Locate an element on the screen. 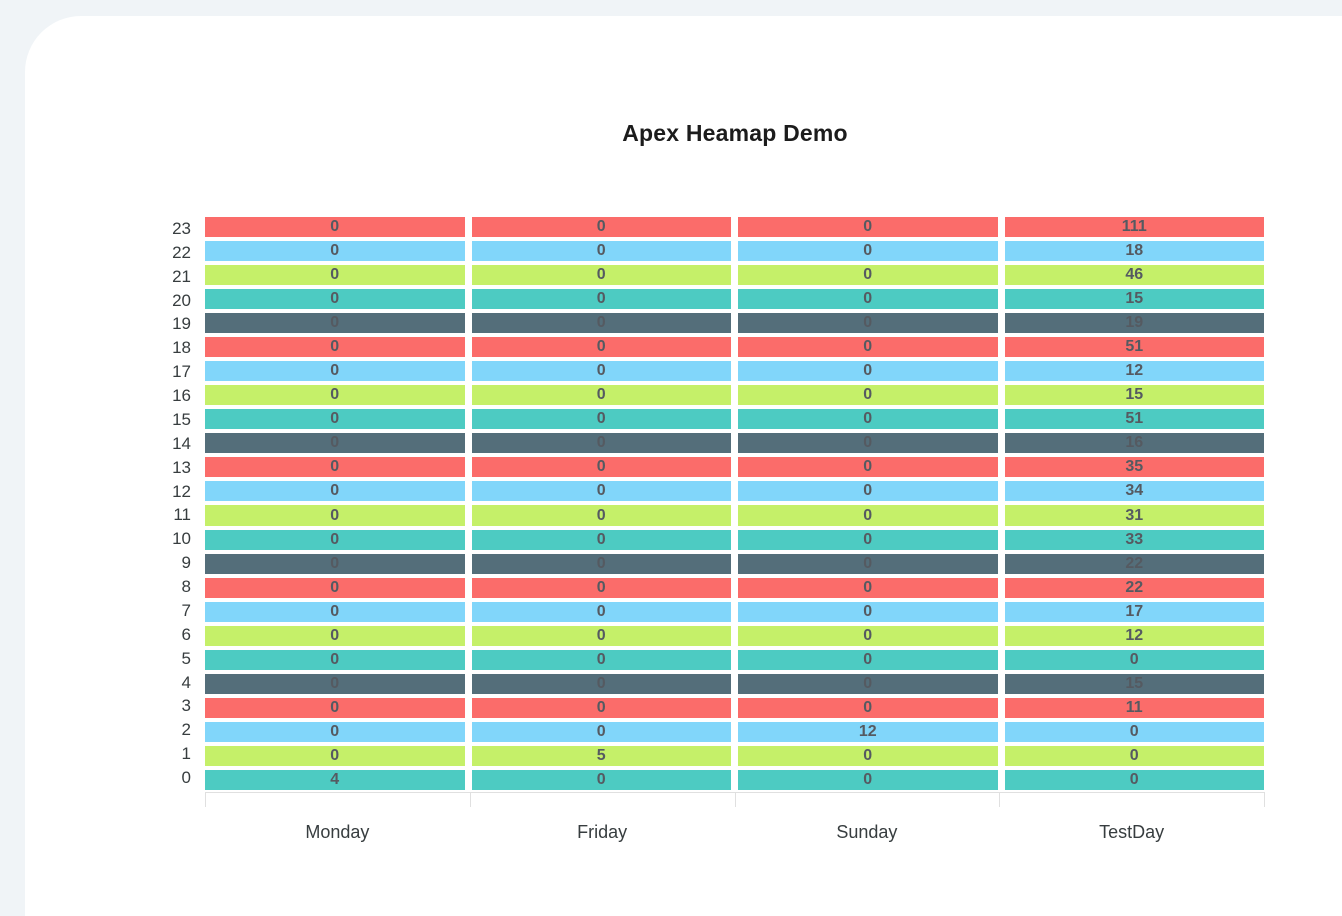  heatmap-cell: 11 is located at coordinates (1134, 707).